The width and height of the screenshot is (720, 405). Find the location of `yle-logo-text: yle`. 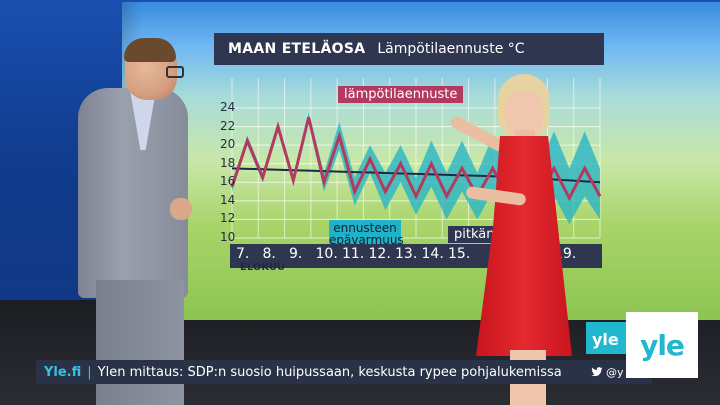

yle-logo-text: yle is located at coordinates (662, 345).